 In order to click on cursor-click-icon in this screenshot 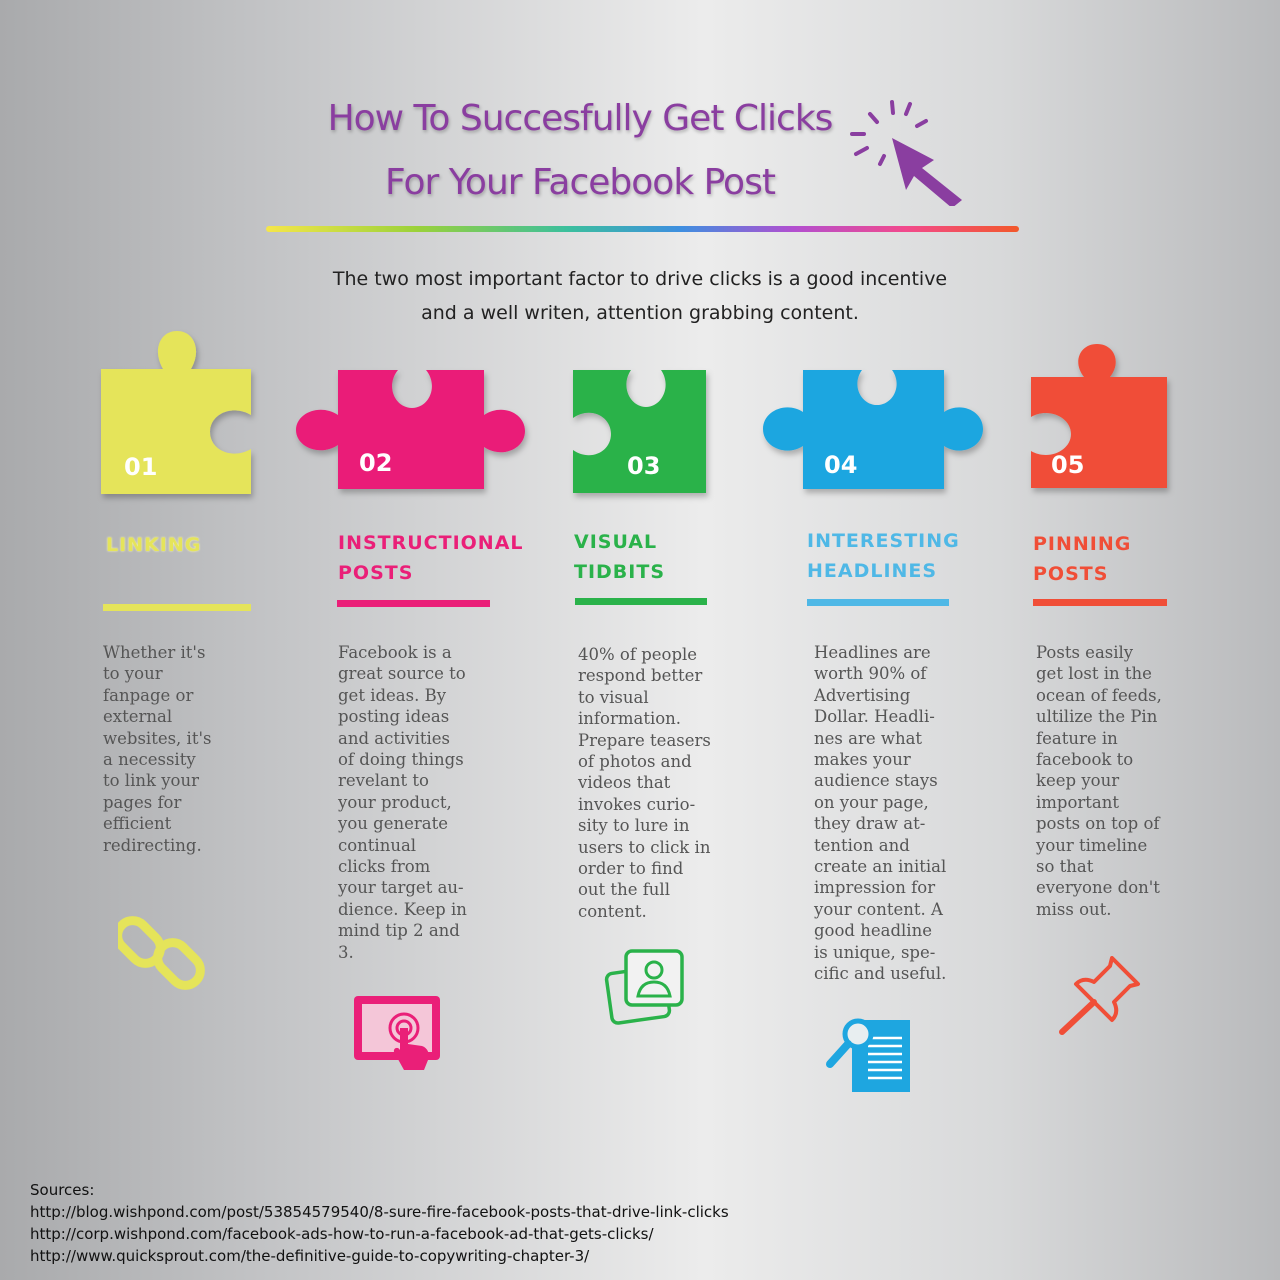, I will do `click(906, 153)`.